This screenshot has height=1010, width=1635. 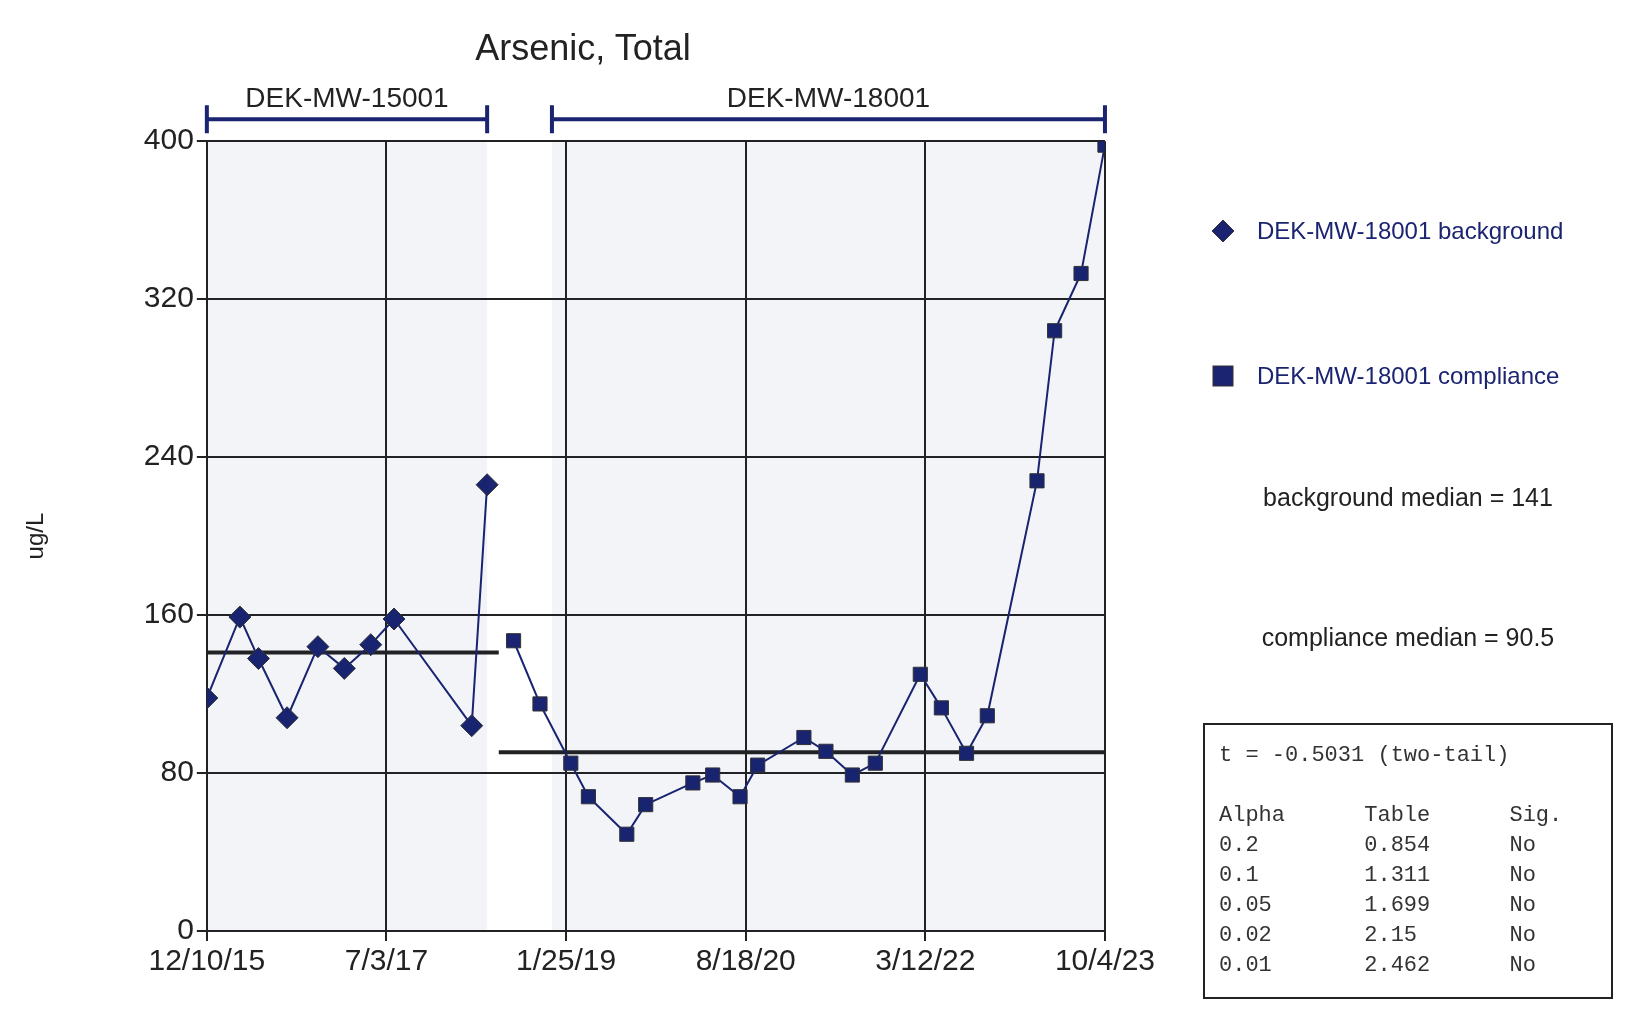 I want to click on x-tick-label: 7/3/17, so click(x=386, y=960).